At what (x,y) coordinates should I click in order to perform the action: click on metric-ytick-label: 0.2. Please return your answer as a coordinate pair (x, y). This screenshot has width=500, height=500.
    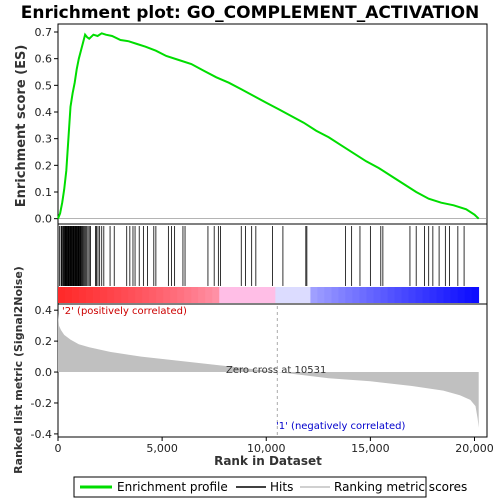
    Looking at the image, I should click on (44, 341).